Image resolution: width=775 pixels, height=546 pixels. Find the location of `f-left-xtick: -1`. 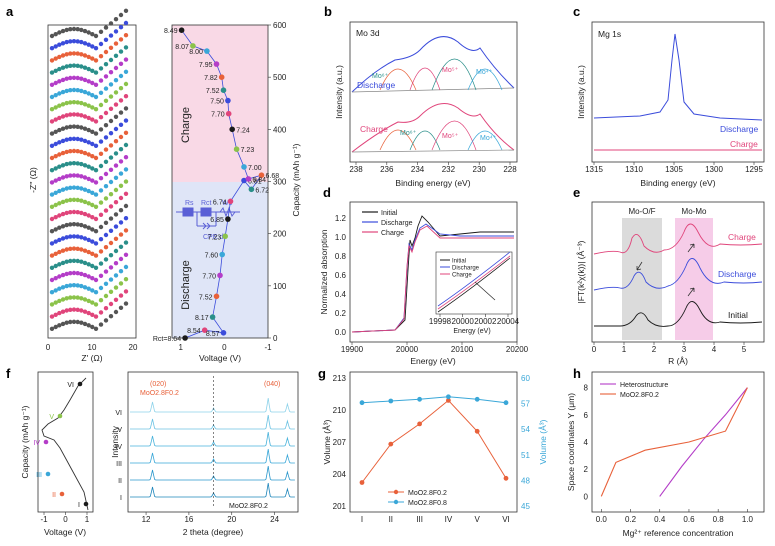

f-left-xtick: -1 is located at coordinates (44, 519).